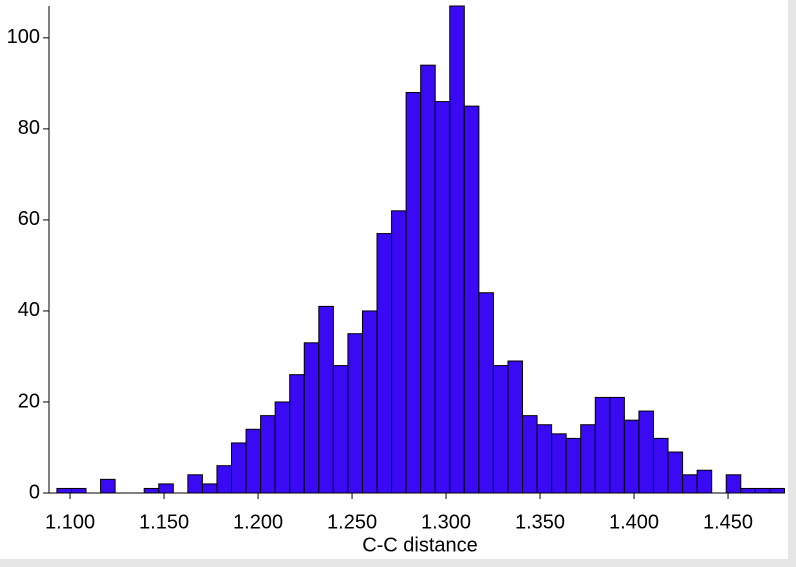  I want to click on x-tick-label: 1.350, so click(540, 522).